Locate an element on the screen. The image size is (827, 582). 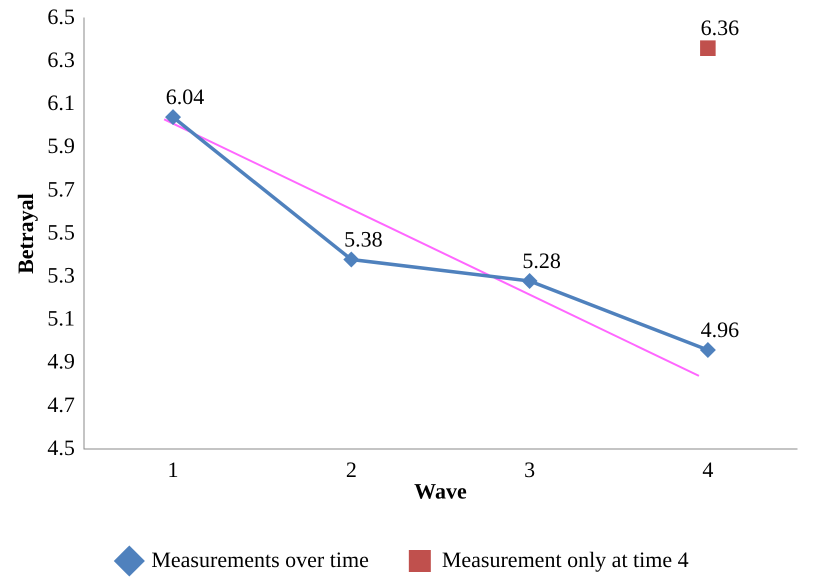
y-tick-label: 4.9 is located at coordinates (61, 361).